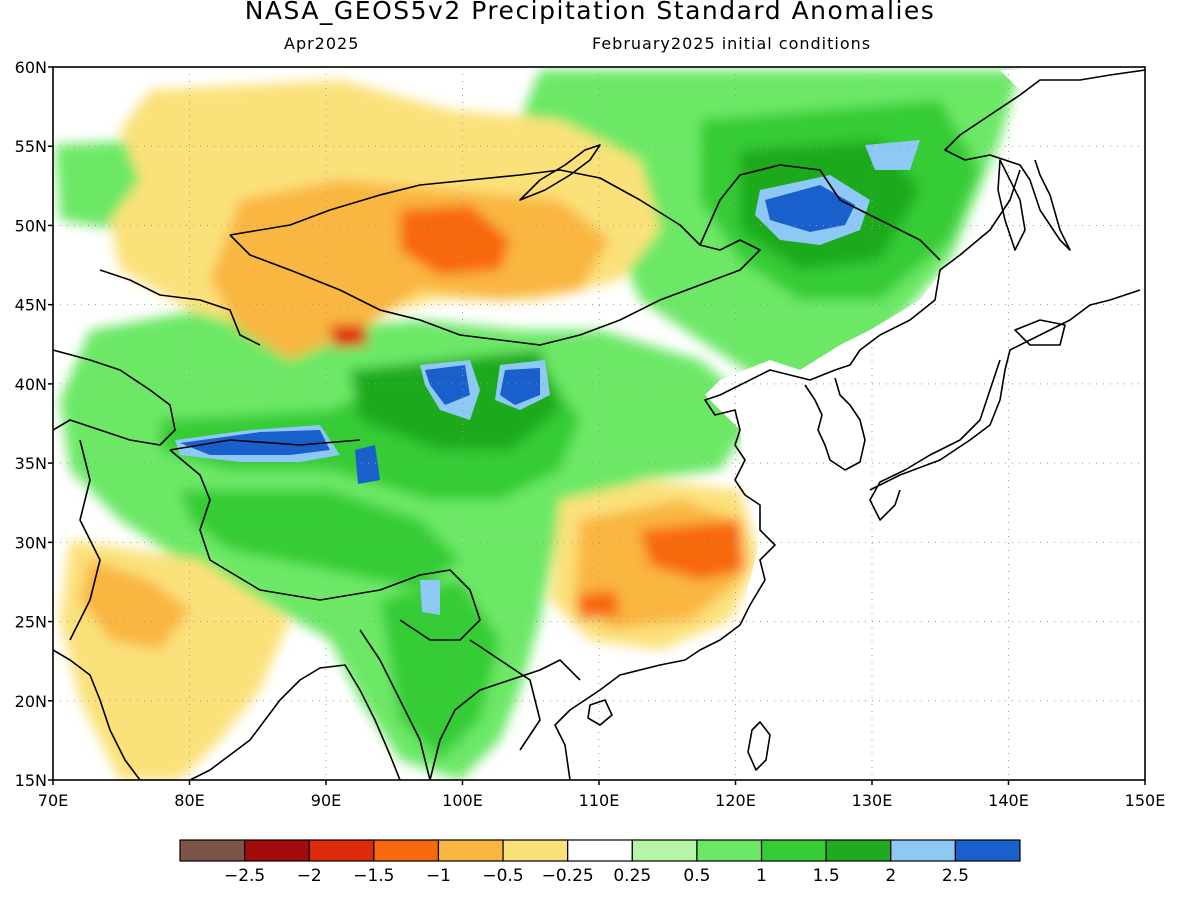 The image size is (1200, 900). What do you see at coordinates (31, 701) in the screenshot?
I see `lat-tick-label: 20N` at bounding box center [31, 701].